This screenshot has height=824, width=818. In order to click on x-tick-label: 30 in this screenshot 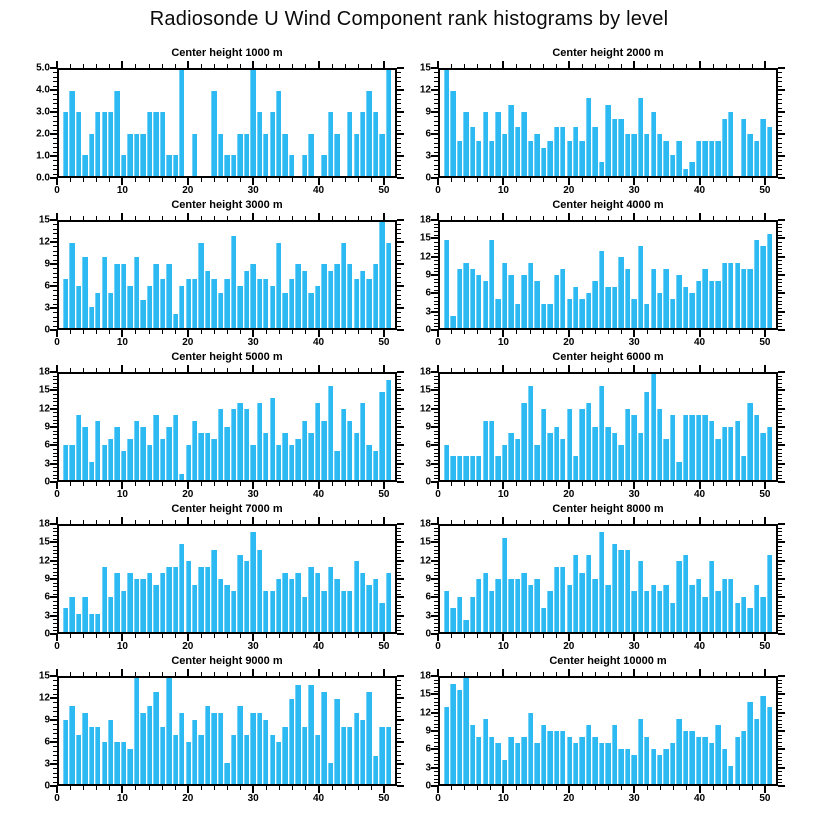, I will do `click(634, 190)`.